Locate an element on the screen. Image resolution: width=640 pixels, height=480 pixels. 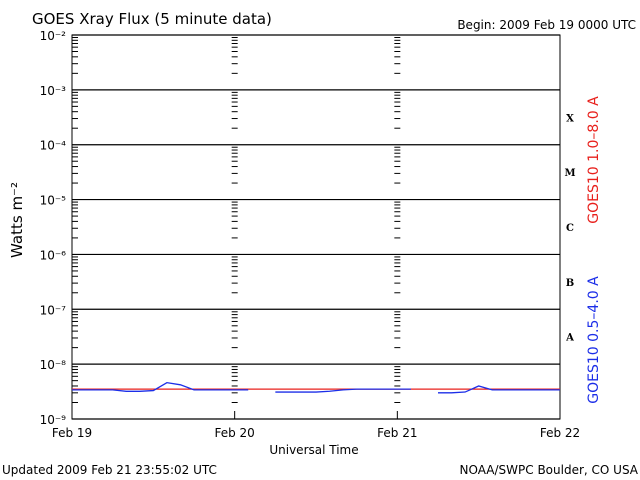
y-tick-label: 10⁻⁸ is located at coordinates (53, 365).